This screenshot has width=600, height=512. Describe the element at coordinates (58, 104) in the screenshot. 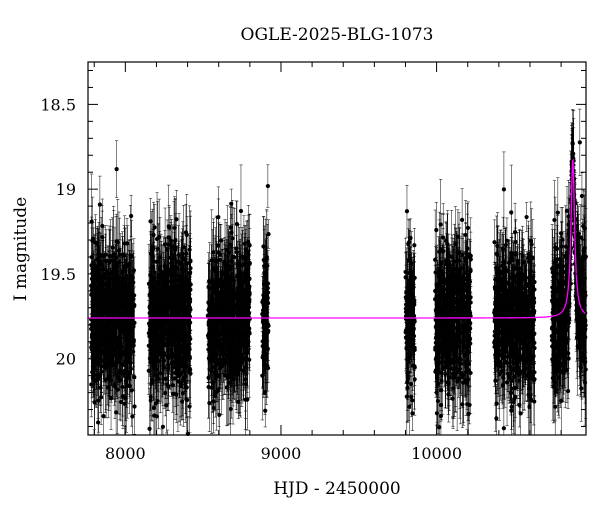

I see `y-tick-label: 18.5` at that location.